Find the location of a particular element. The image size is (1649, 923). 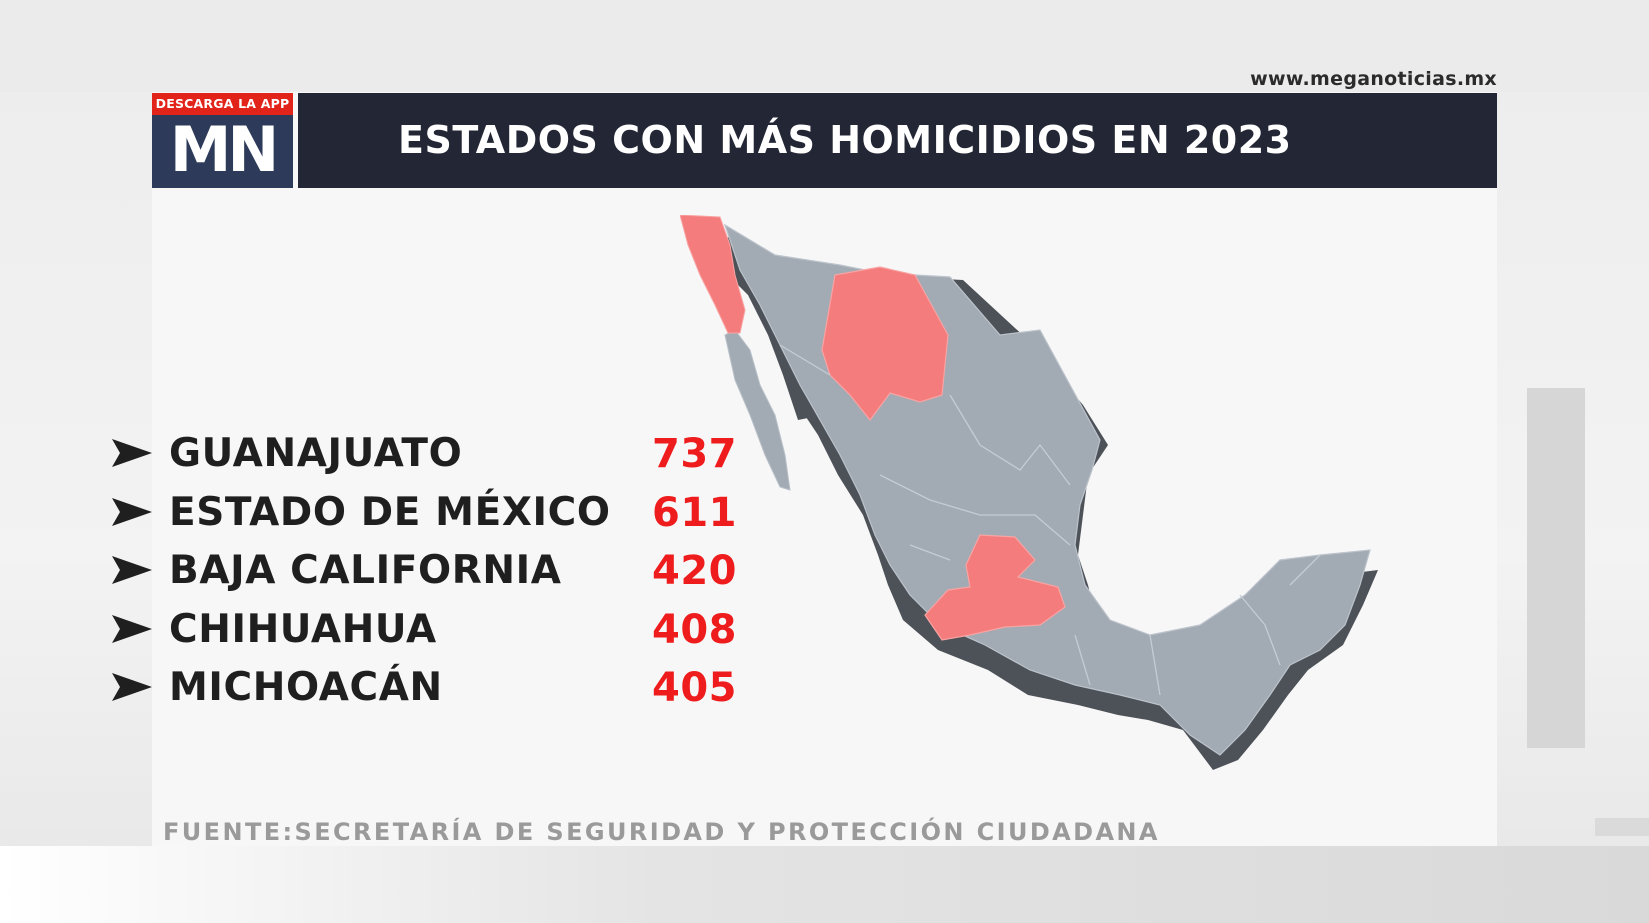

list-item: BAJA CALIFORNIA 420 is located at coordinates (432, 571).